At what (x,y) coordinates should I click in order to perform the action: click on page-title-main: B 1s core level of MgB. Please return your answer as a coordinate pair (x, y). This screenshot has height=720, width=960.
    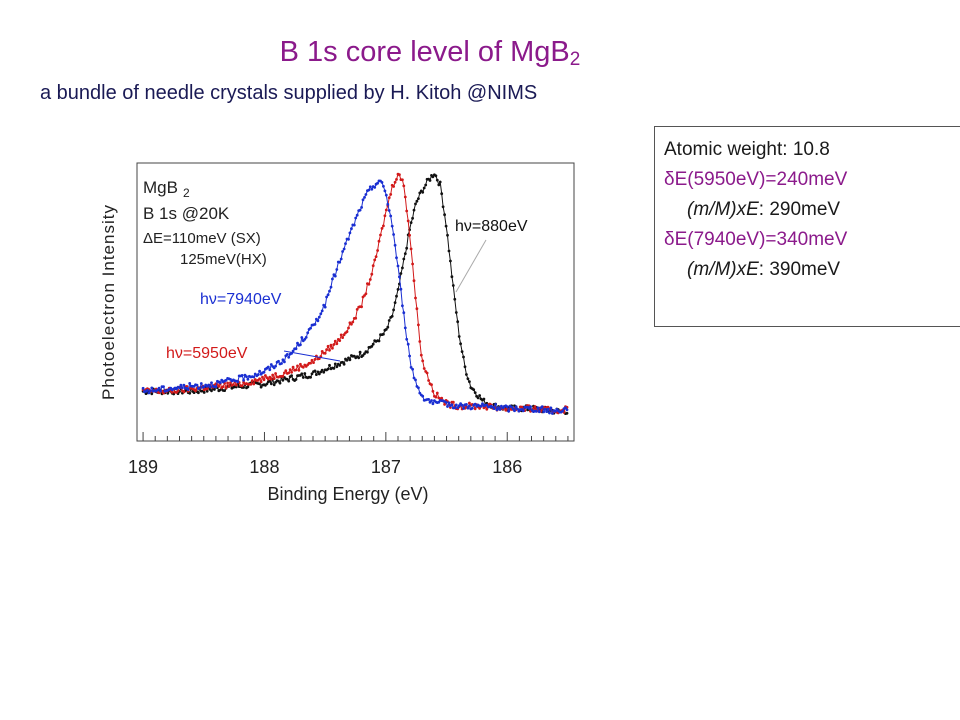
    Looking at the image, I should click on (424, 52).